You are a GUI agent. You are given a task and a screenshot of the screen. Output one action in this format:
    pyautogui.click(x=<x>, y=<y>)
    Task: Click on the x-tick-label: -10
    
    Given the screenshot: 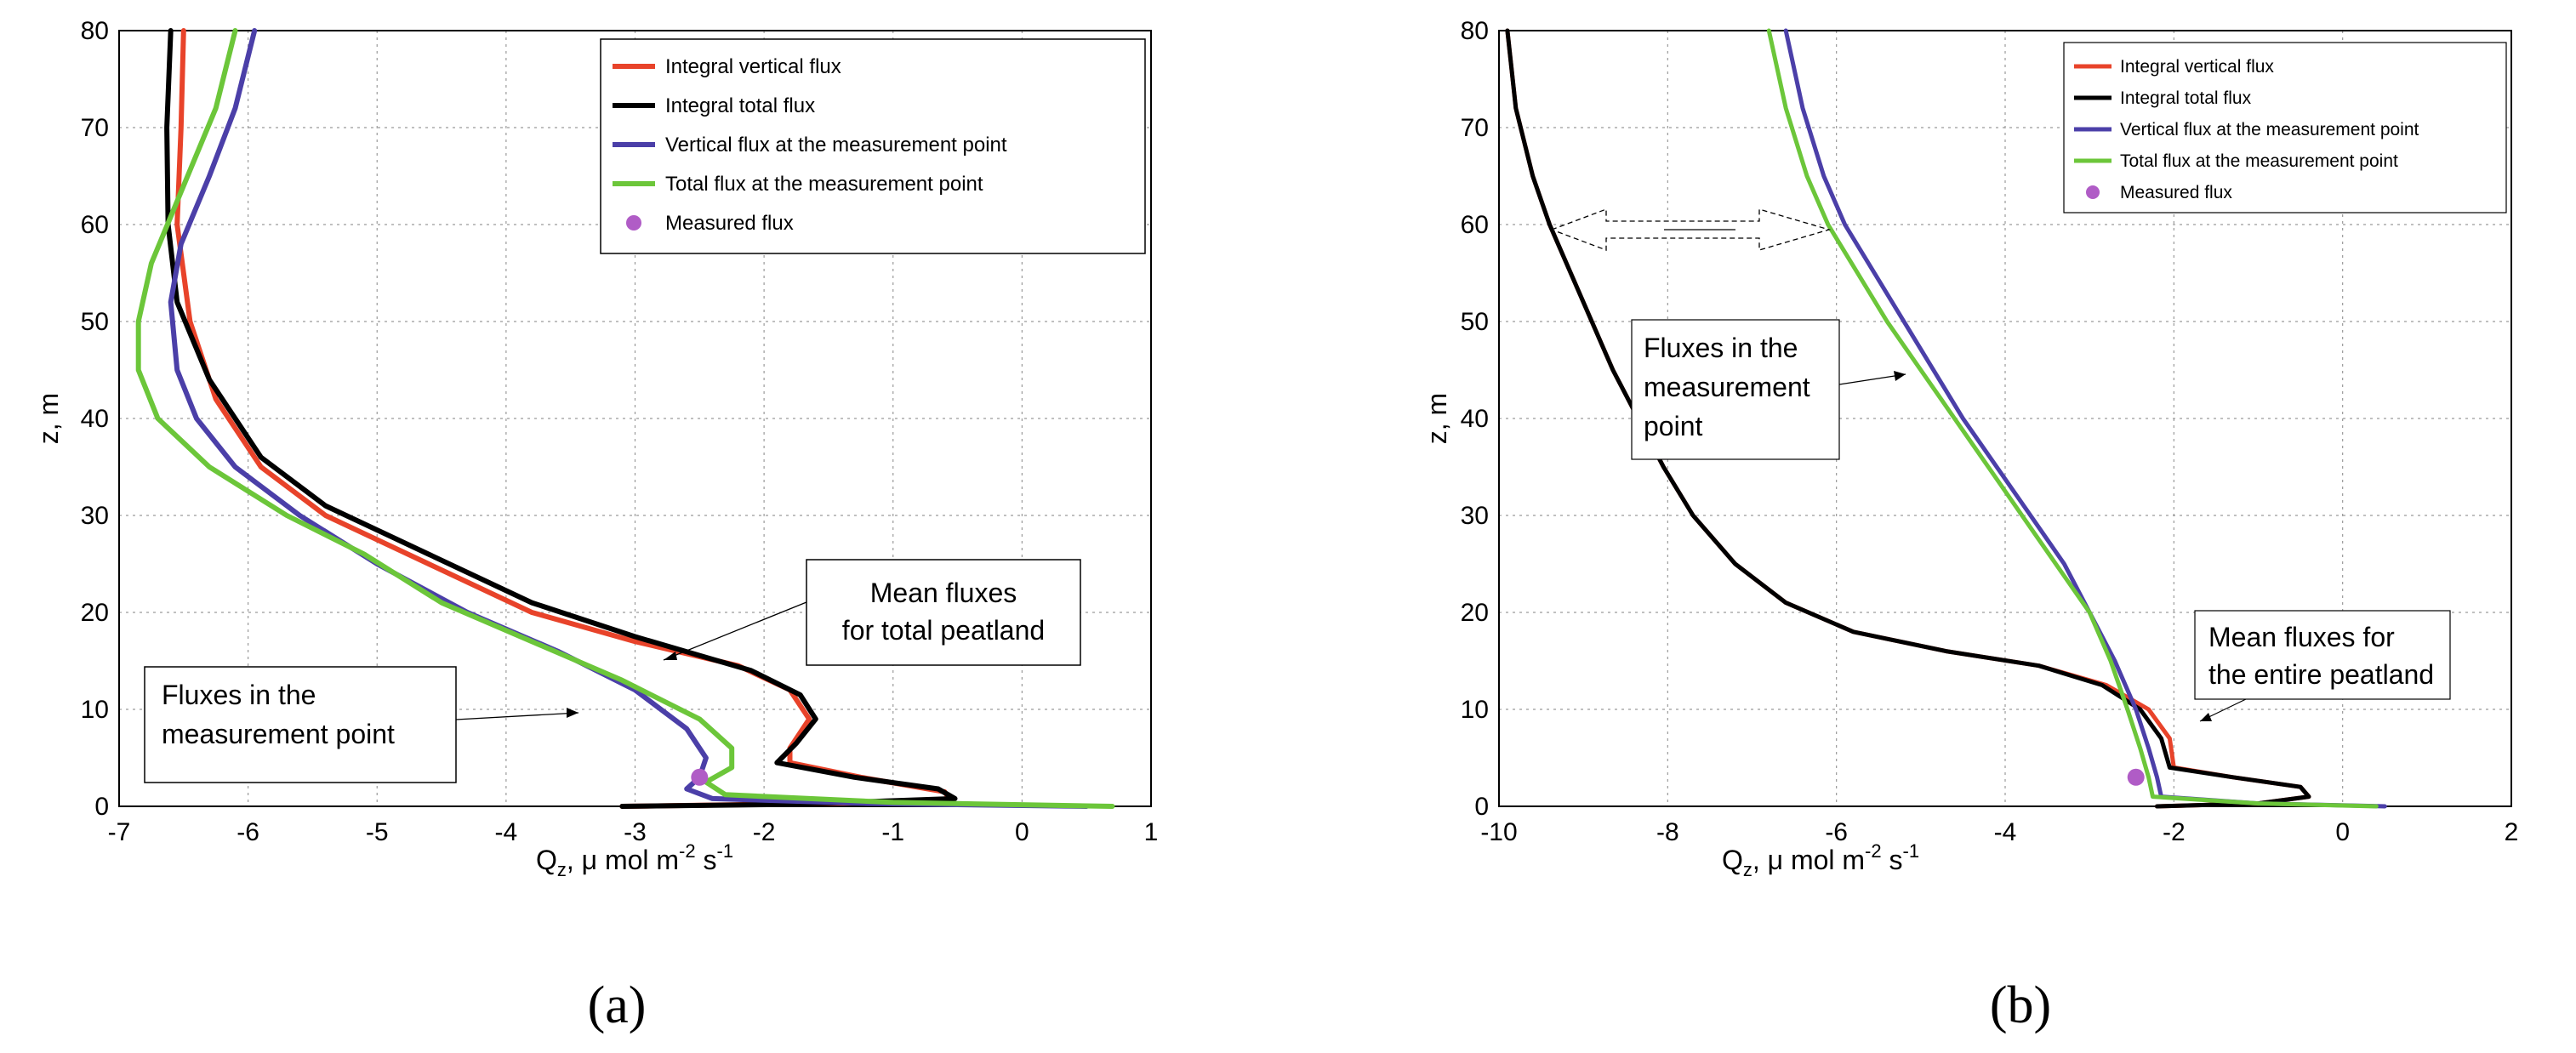 What is the action you would take?
    pyautogui.click(x=1499, y=832)
    